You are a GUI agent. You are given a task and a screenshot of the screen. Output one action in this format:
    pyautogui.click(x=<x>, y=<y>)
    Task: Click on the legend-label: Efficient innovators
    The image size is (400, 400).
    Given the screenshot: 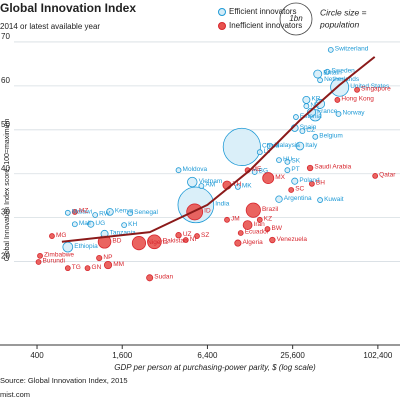 What is the action you would take?
    pyautogui.click(x=262, y=11)
    